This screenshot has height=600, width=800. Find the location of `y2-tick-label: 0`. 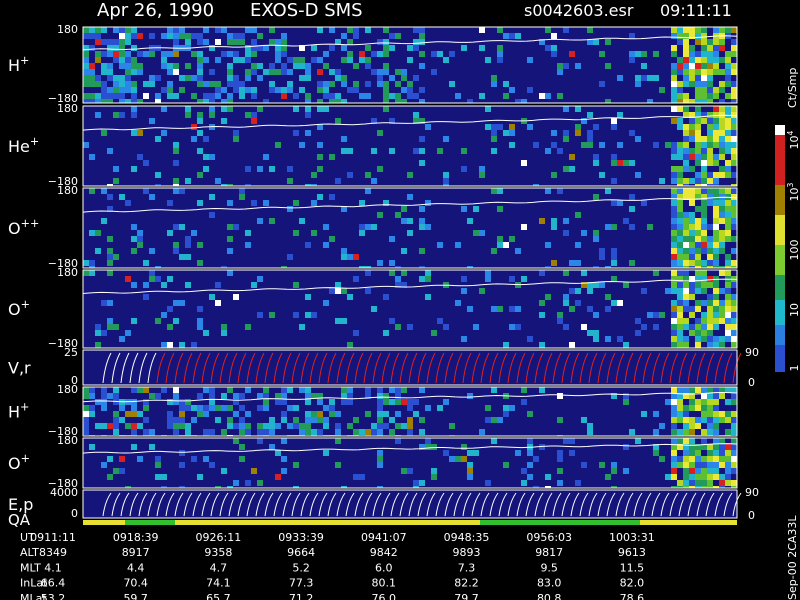

y2-tick-label: 0 is located at coordinates (751, 515).